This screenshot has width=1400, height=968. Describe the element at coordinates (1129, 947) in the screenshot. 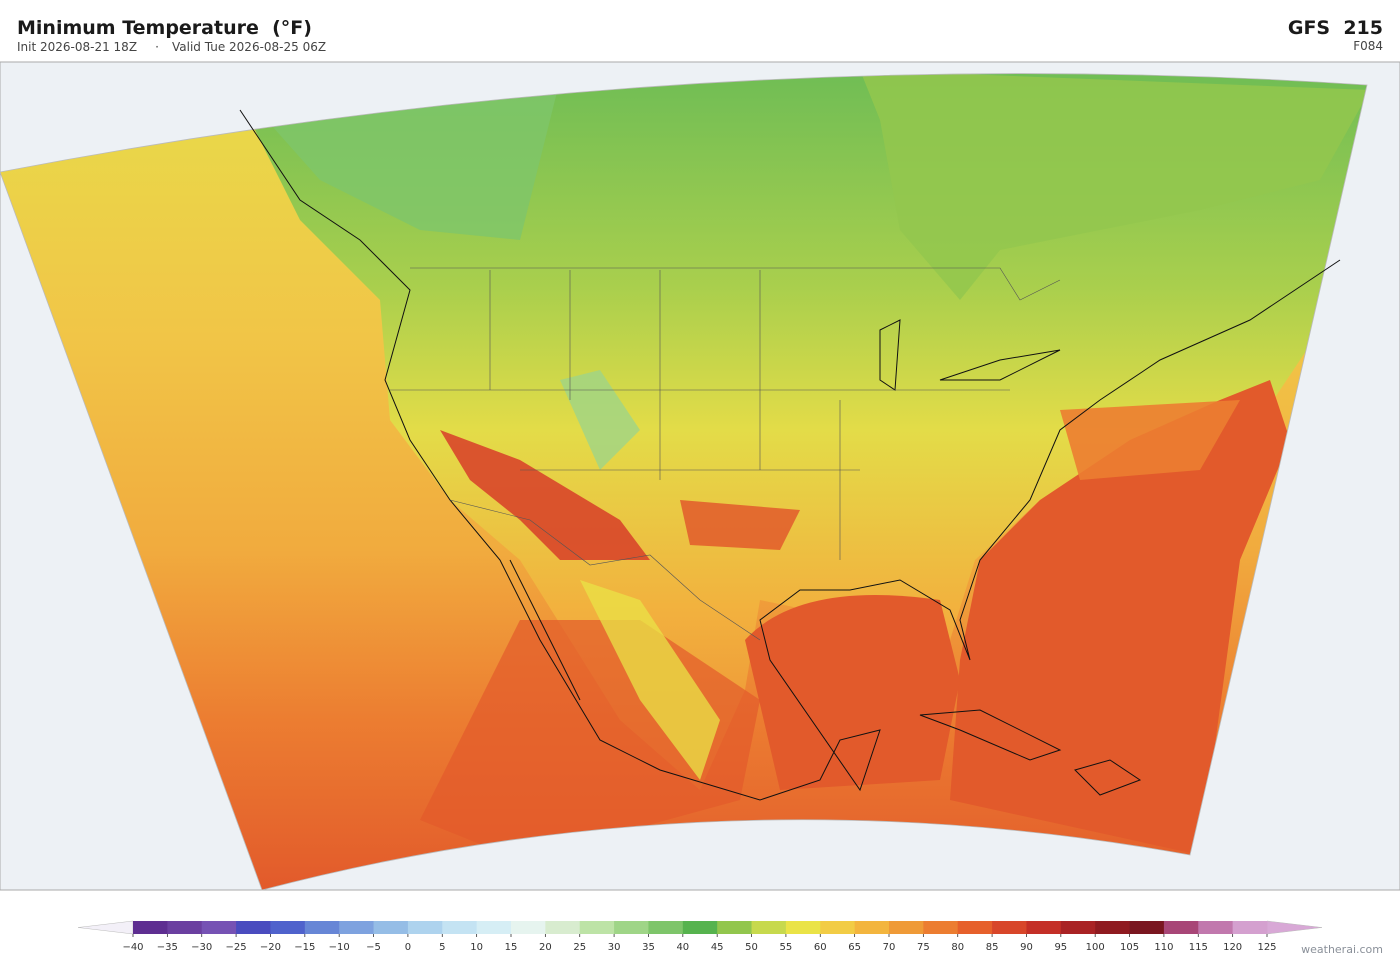

I see `colorbar-tick-label: 105` at that location.